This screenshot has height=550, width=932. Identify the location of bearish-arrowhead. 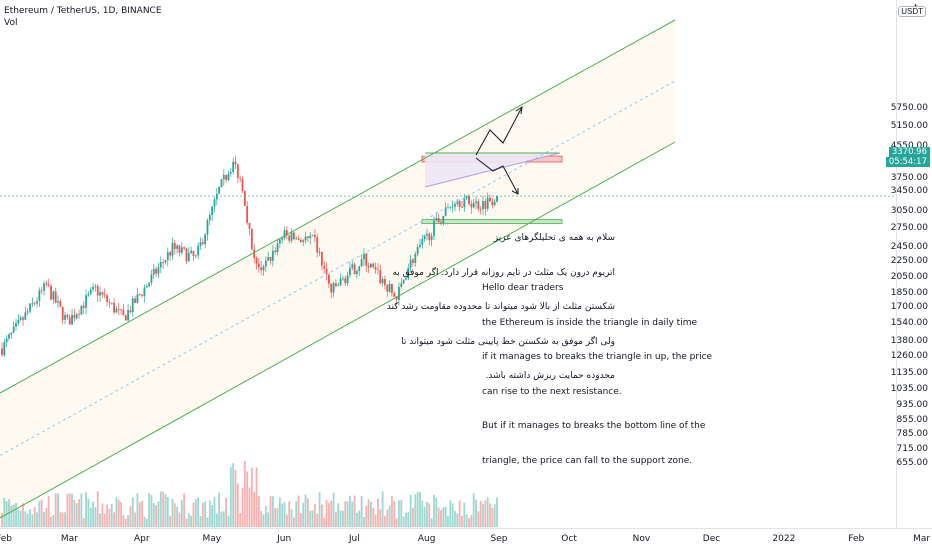
(515, 191).